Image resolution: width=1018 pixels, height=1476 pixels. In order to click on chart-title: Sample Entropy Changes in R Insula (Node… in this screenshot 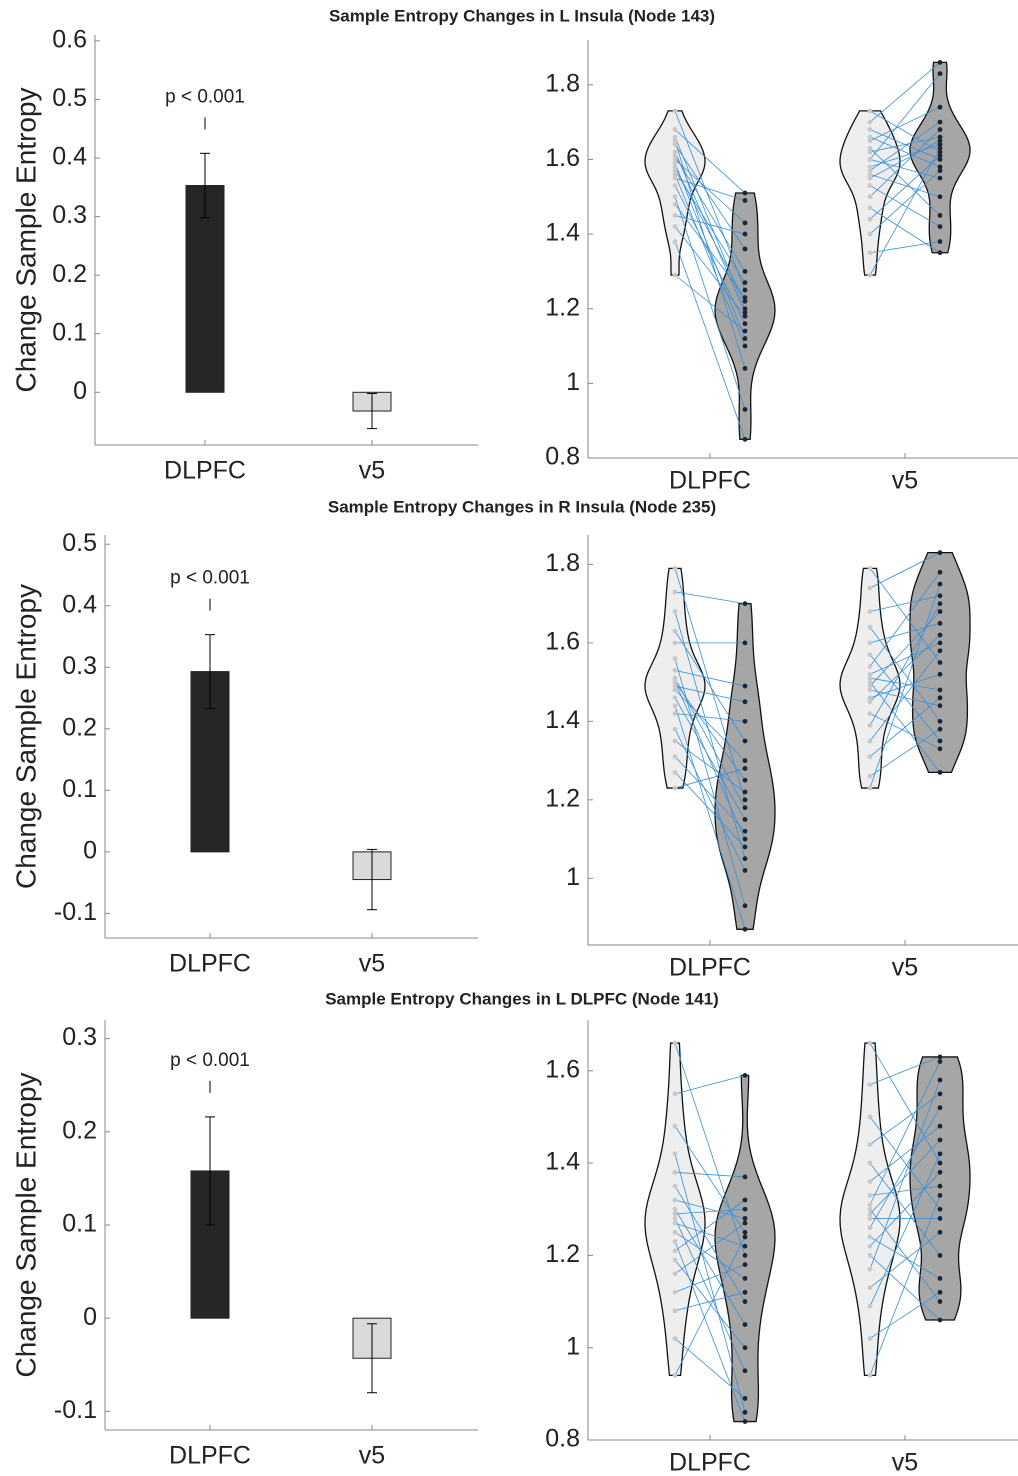, I will do `click(522, 506)`.